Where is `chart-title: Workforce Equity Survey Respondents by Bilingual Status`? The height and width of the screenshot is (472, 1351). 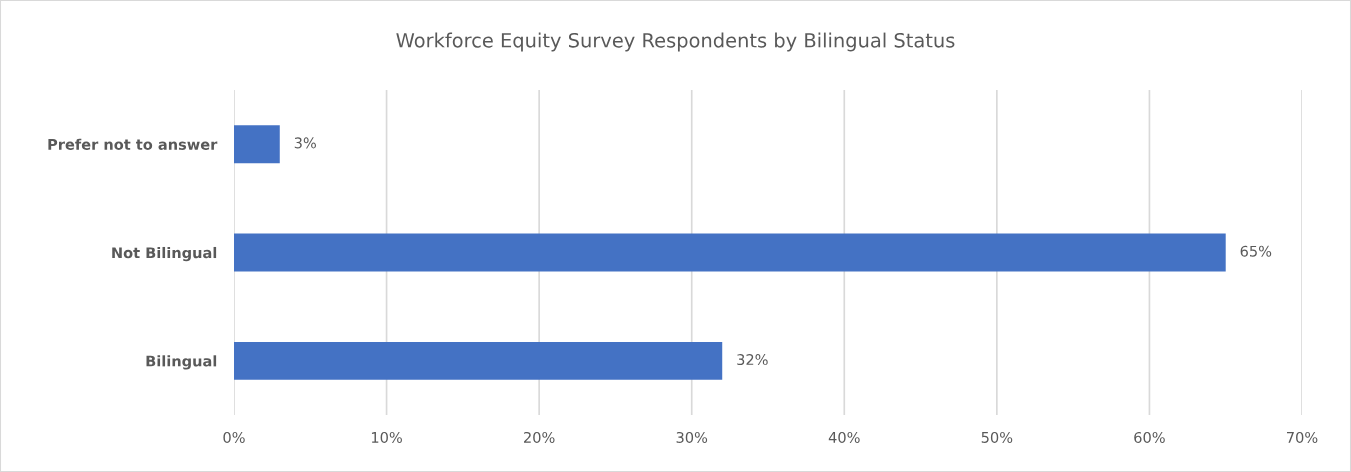 chart-title: Workforce Equity Survey Respondents by Bilingual Status is located at coordinates (675, 42).